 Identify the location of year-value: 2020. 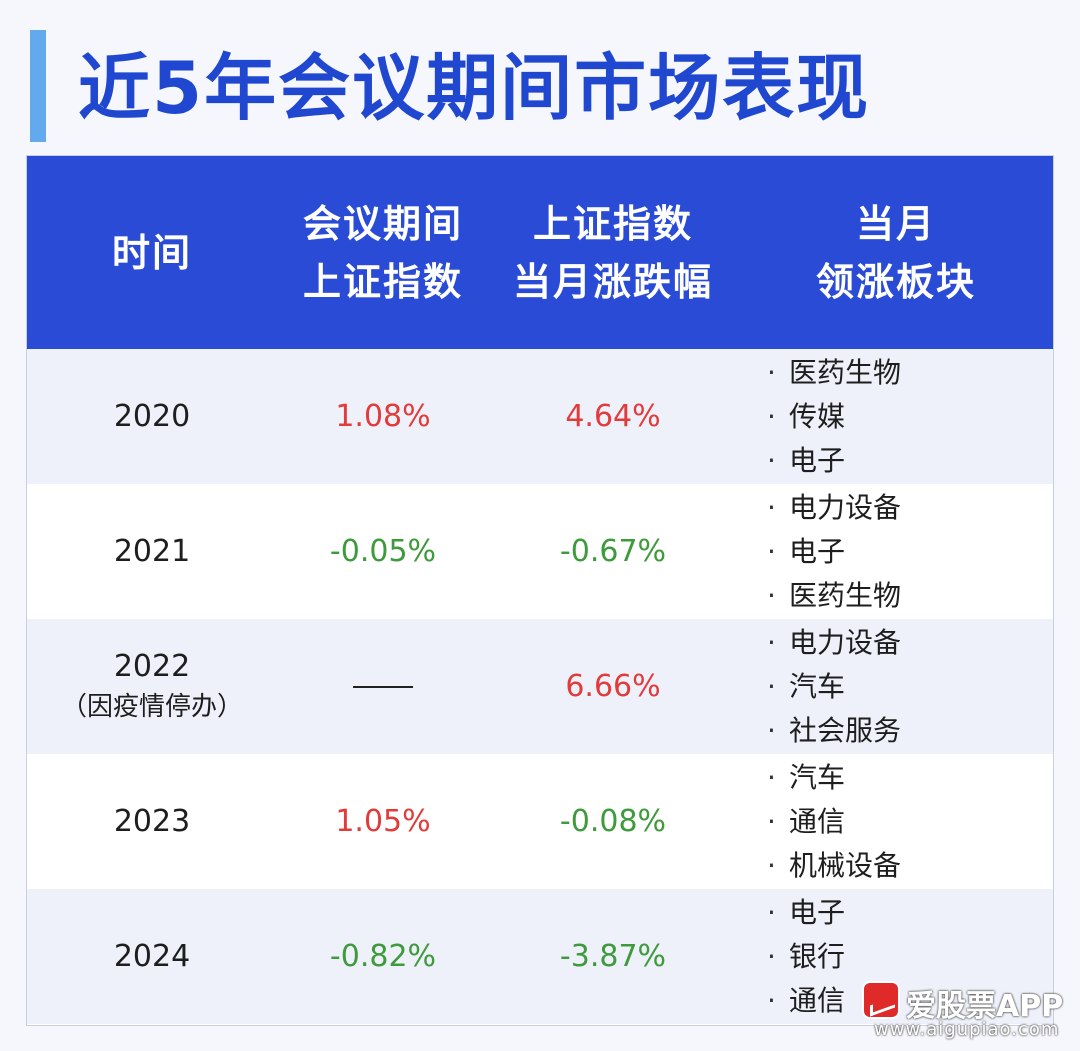
(152, 416).